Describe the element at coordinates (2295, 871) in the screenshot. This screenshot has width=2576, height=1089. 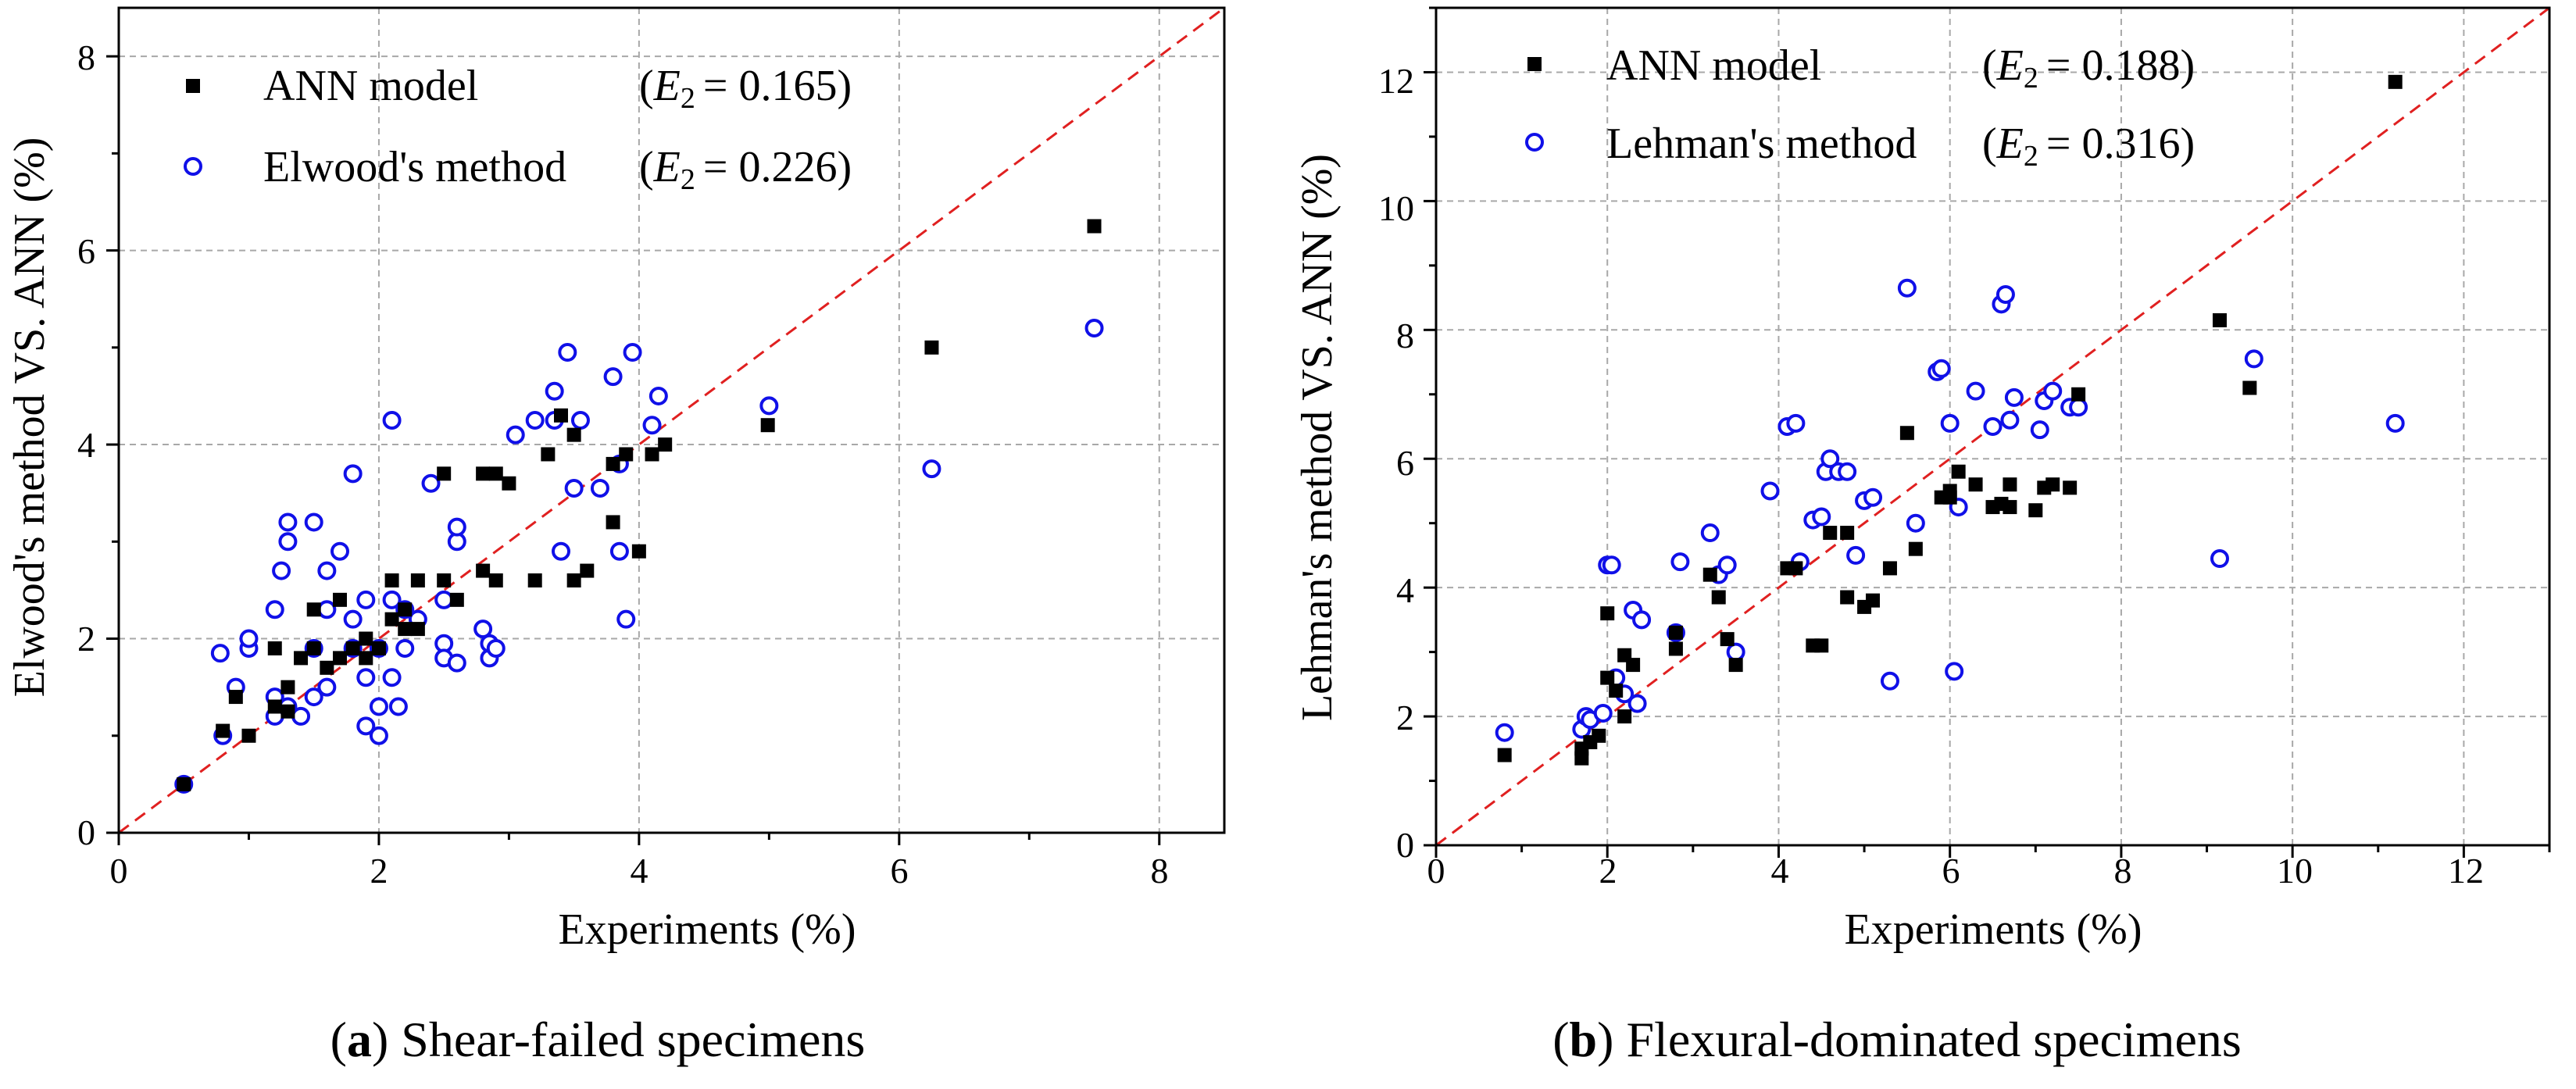
I see `x-tick-label: 10` at that location.